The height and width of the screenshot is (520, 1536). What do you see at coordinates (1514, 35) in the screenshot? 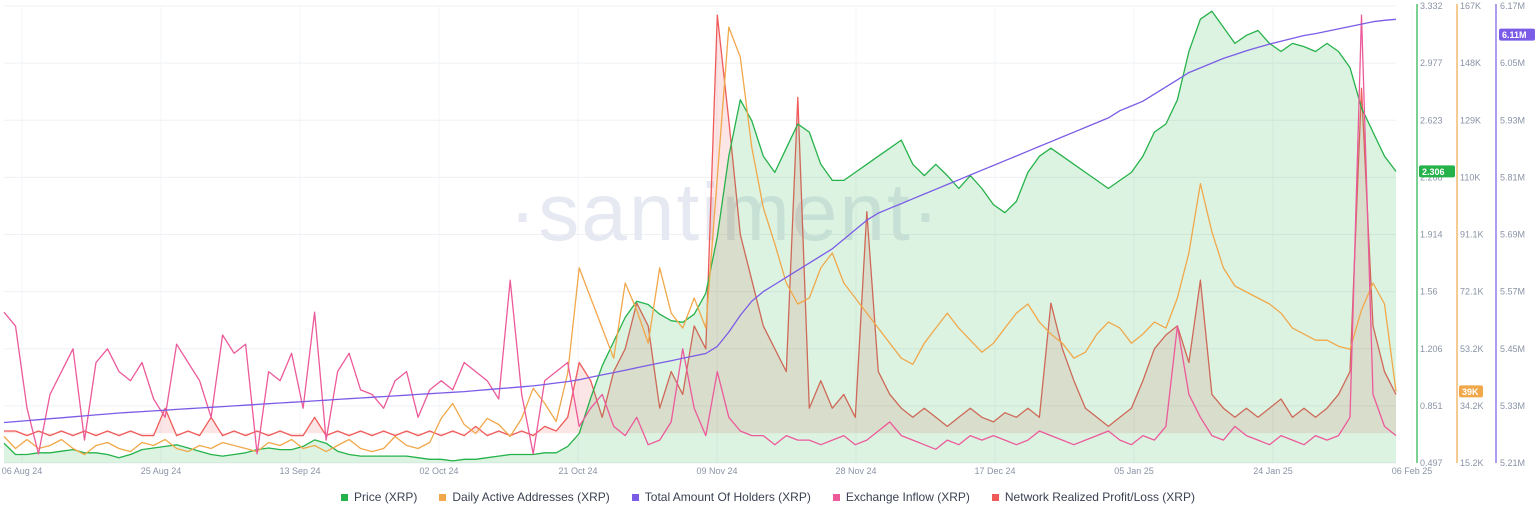
I see `current-value-label: 6.11M` at bounding box center [1514, 35].